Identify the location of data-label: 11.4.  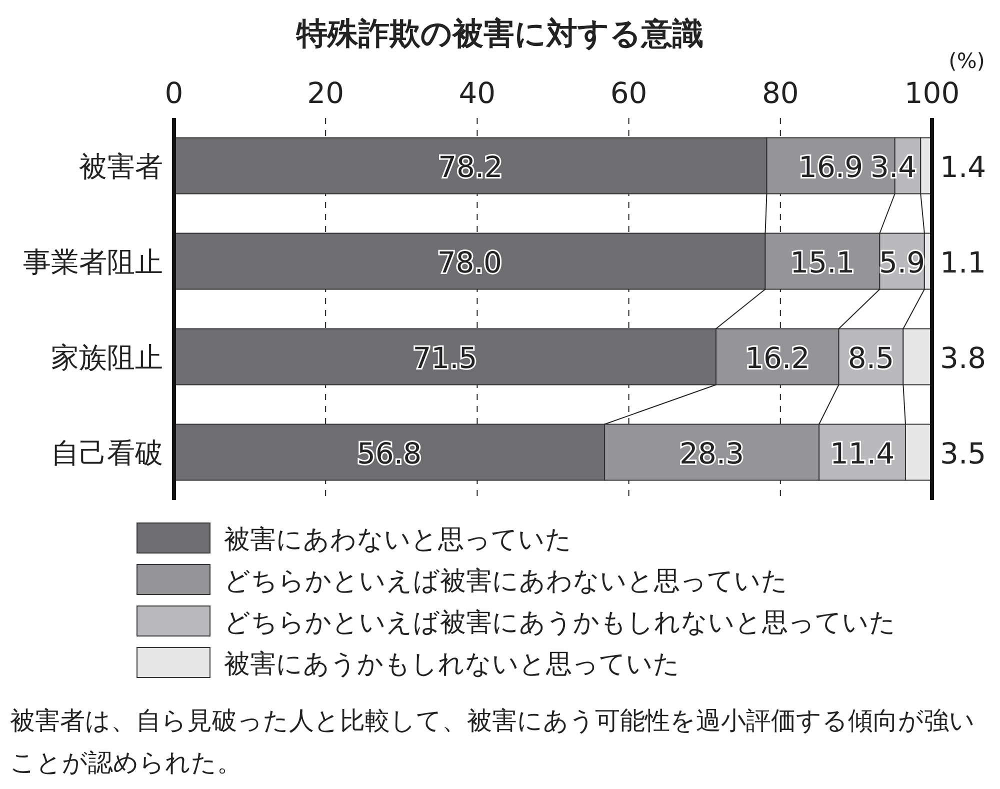
(862, 453).